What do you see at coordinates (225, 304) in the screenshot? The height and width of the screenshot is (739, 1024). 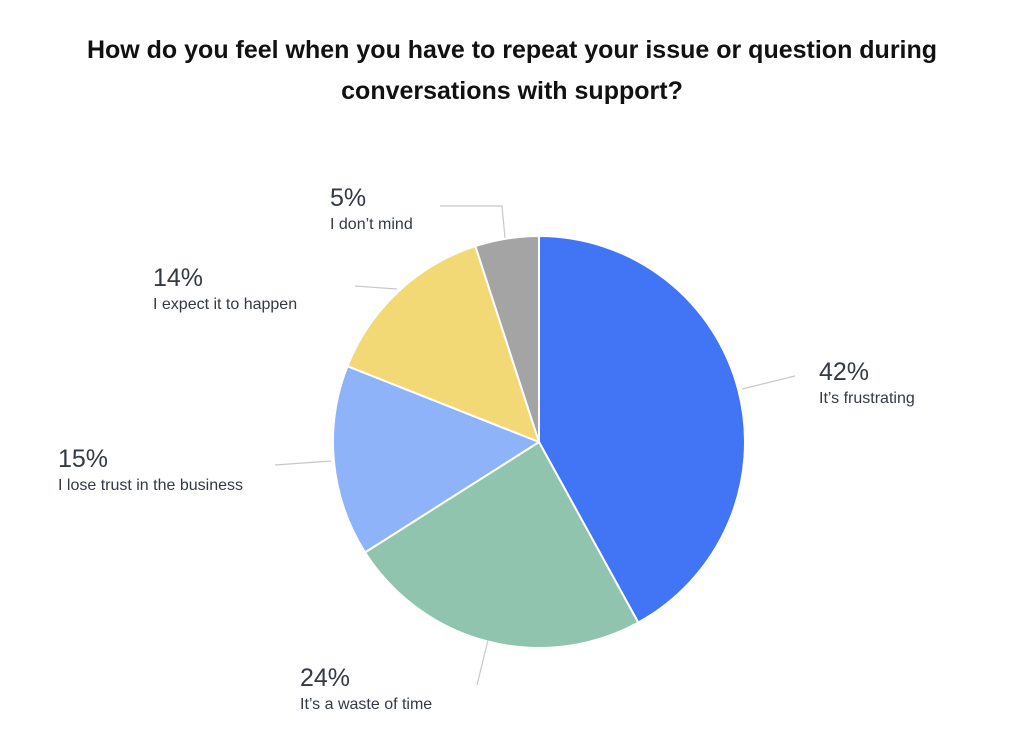 I see `slice-category-label-4: I expect it to happen` at bounding box center [225, 304].